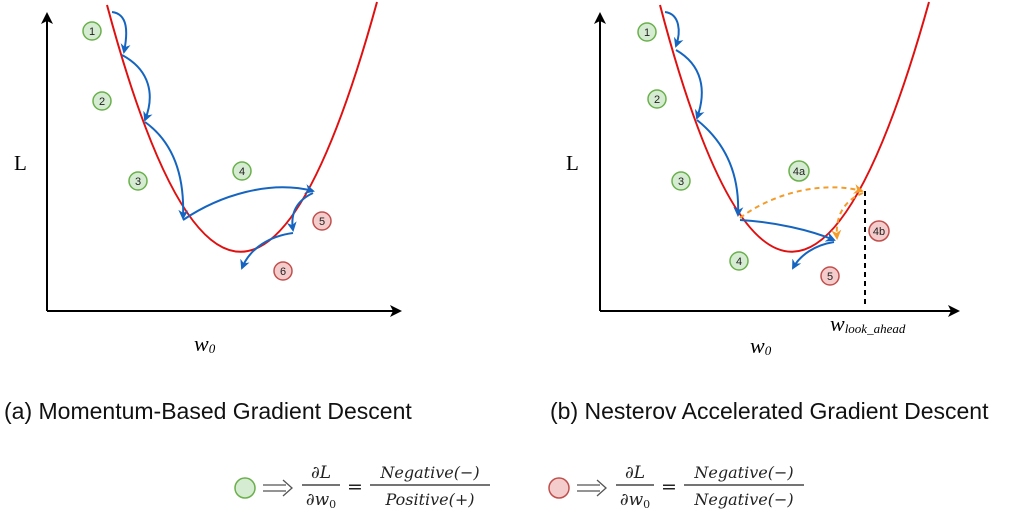  I want to click on legend-green-lhs-den: ∂w0, so click(321, 500).